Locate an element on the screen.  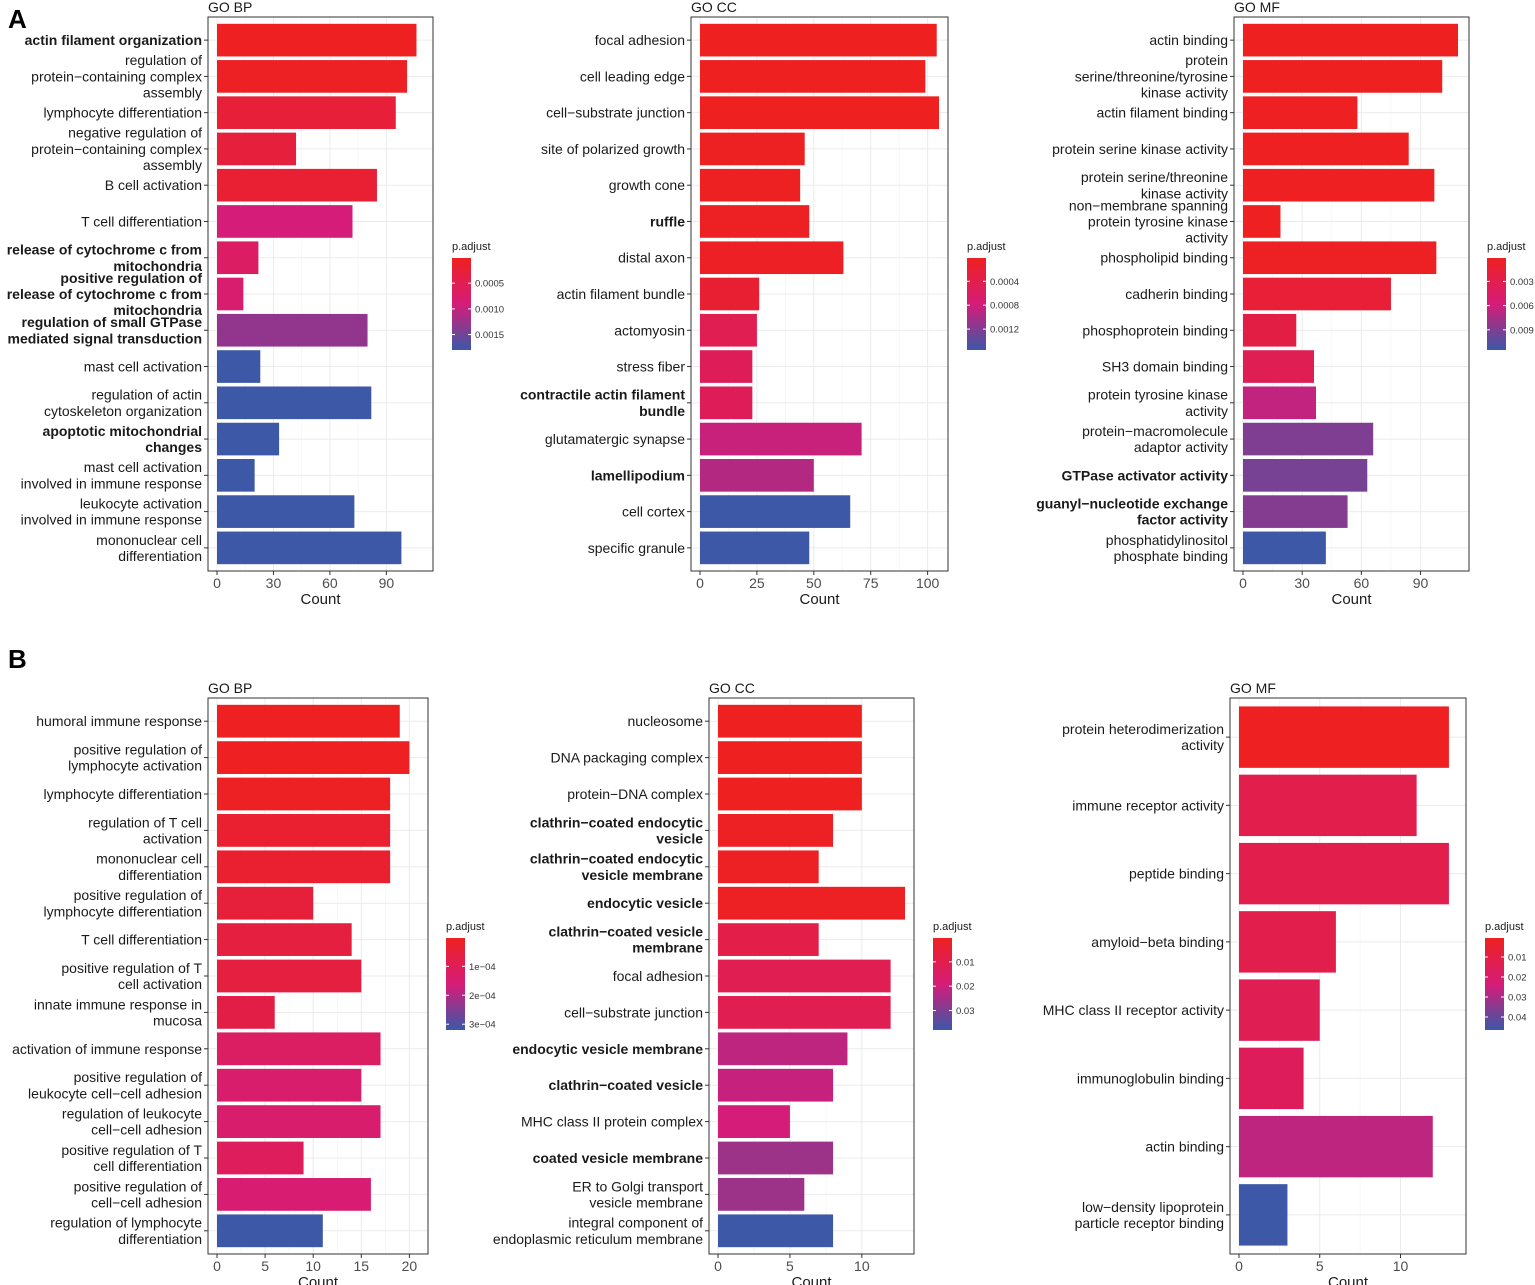
category-label: cadherin binding is located at coordinates (1176, 294).